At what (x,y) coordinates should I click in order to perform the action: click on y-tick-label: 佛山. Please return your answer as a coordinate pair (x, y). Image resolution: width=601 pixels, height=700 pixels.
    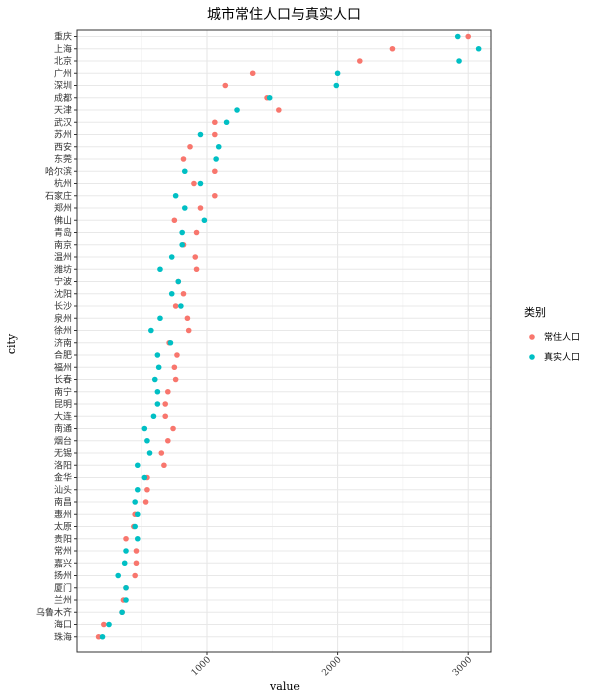
    Looking at the image, I should click on (63, 220).